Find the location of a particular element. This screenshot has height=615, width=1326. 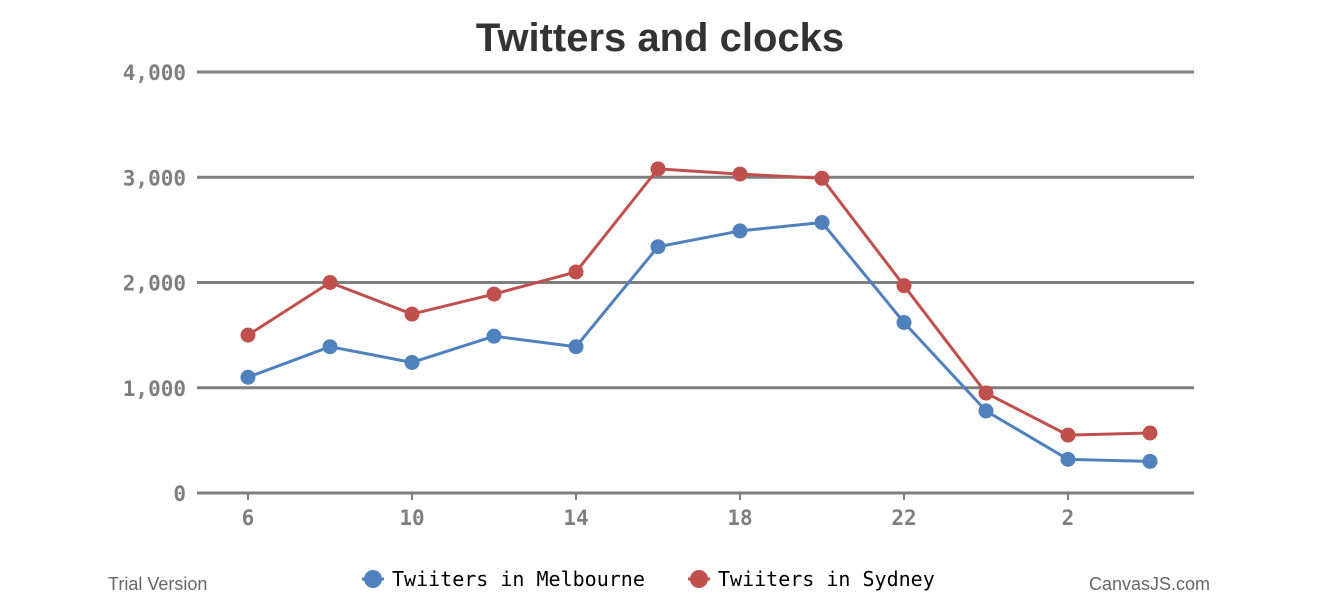

y-tick-label: 1,000 is located at coordinates (154, 389).